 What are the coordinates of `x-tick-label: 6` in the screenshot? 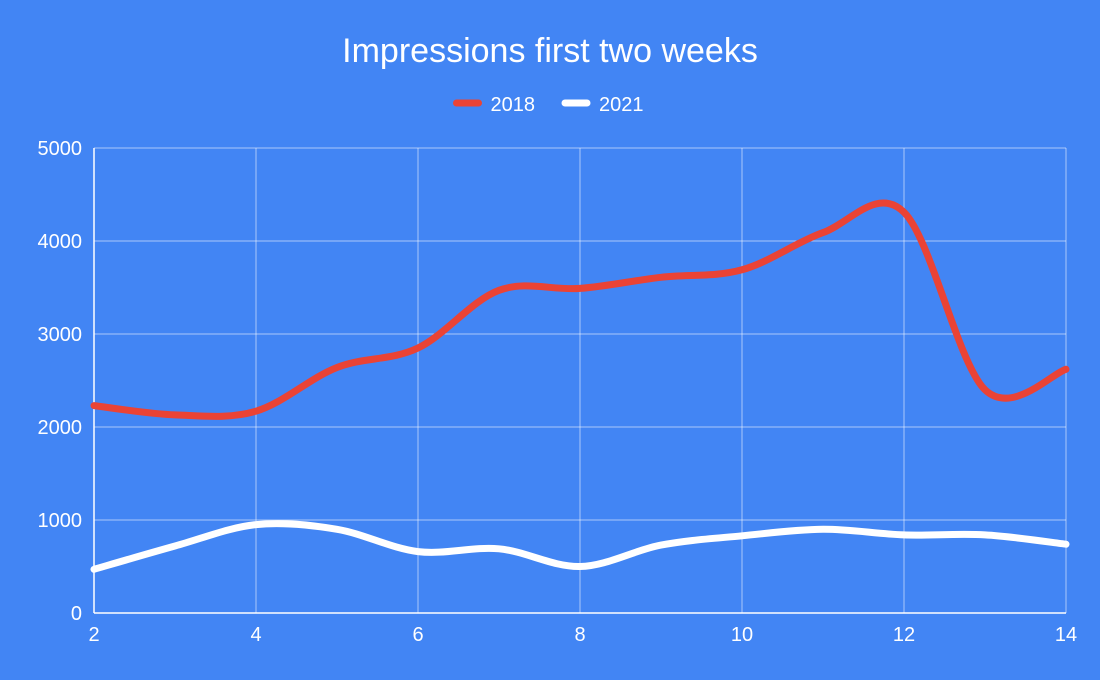 It's located at (417, 635).